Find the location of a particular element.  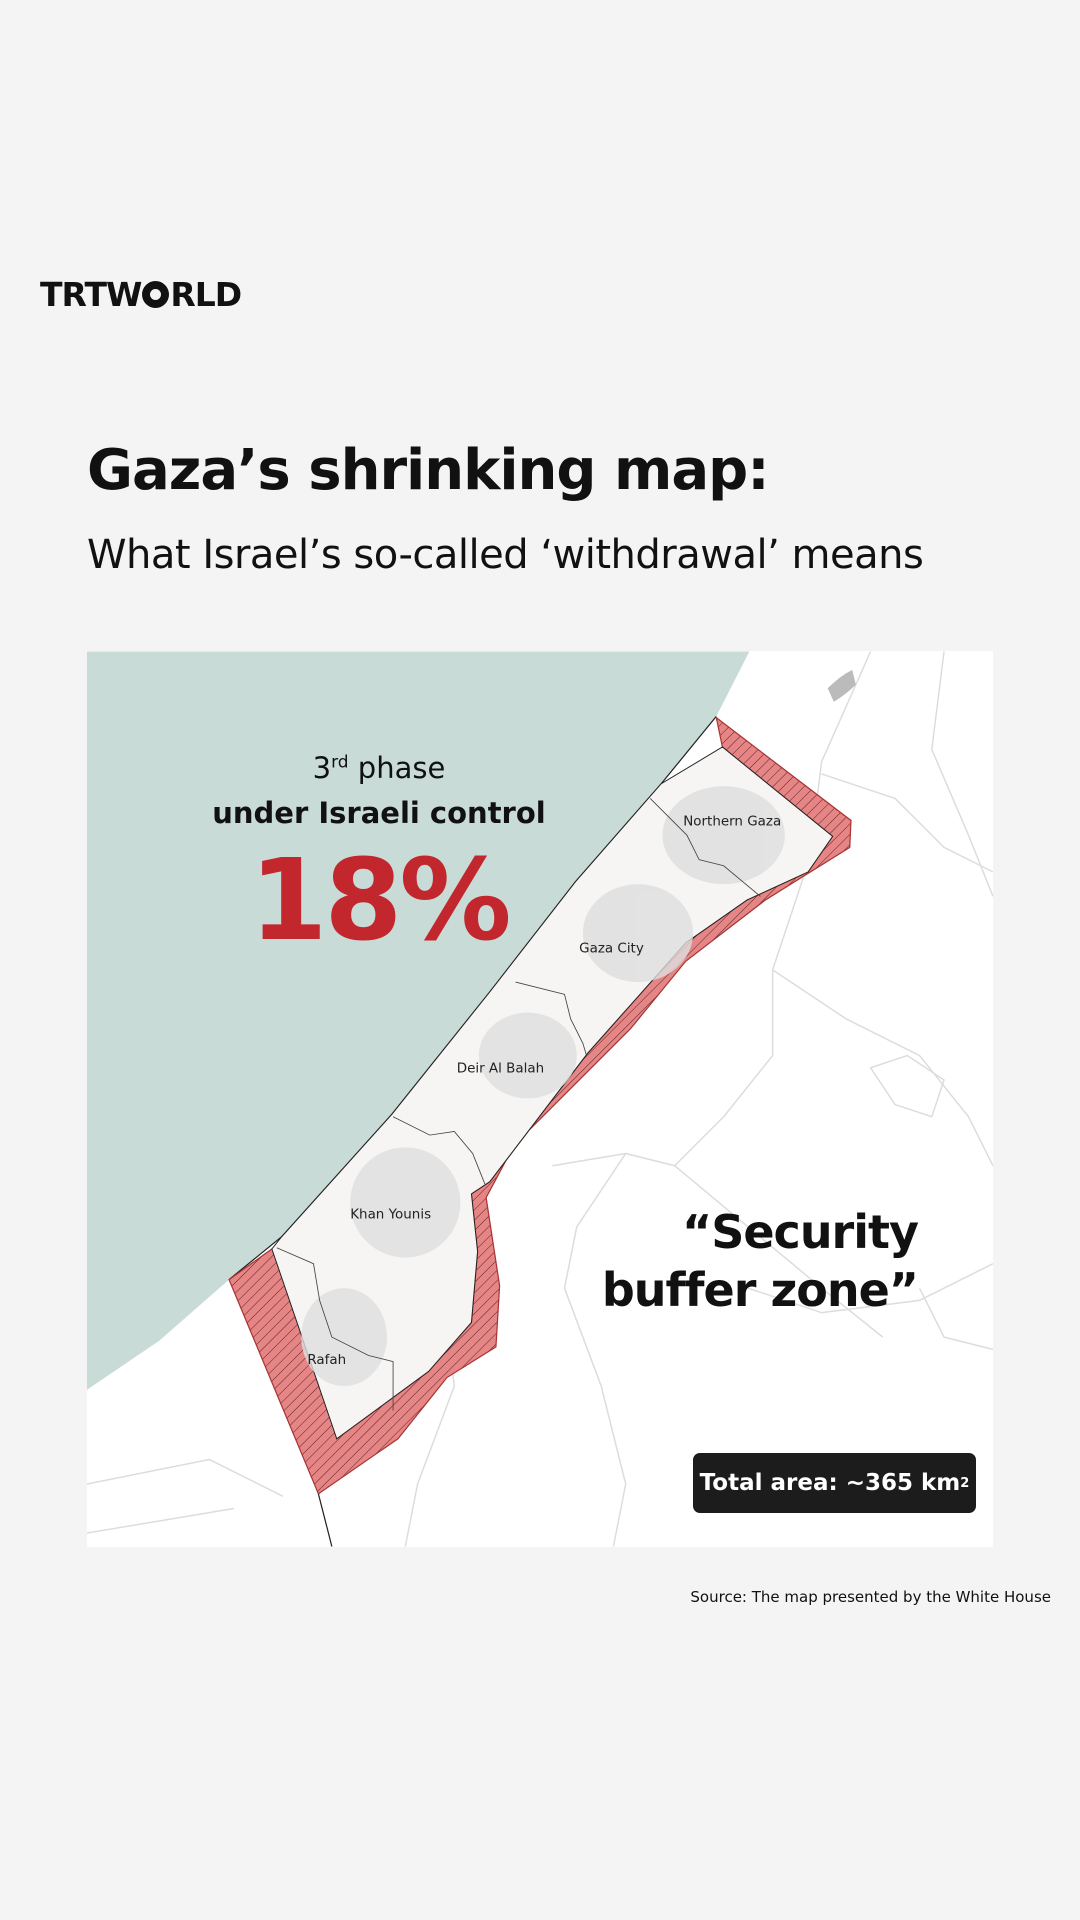

logo-text-w: W is located at coordinates (123, 294).